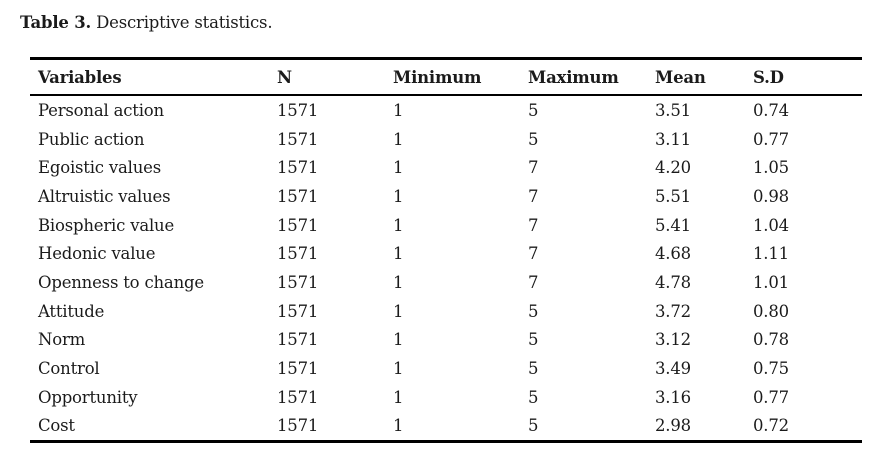 This screenshot has height=473, width=888. What do you see at coordinates (106, 225) in the screenshot?
I see `variable-name-cell: Biospheric value` at bounding box center [106, 225].